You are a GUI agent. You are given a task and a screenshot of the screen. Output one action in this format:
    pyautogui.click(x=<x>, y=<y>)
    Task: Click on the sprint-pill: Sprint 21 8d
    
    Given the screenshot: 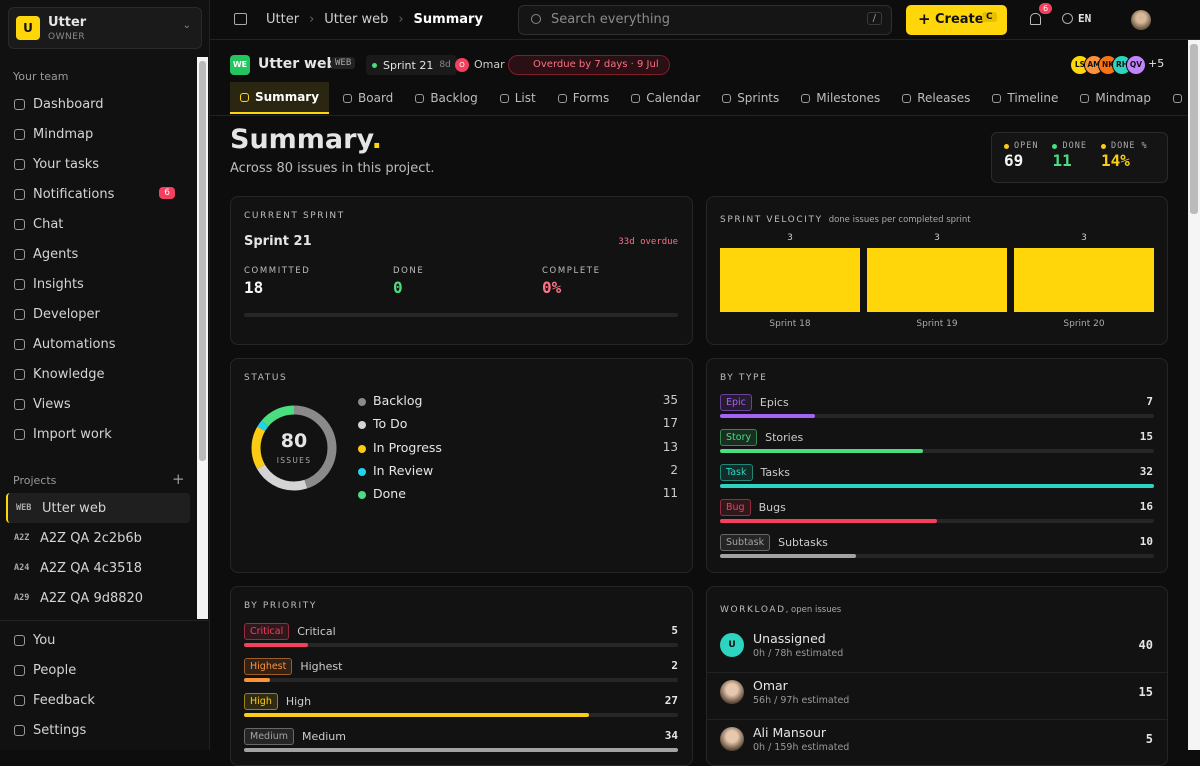 What is the action you would take?
    pyautogui.click(x=411, y=65)
    